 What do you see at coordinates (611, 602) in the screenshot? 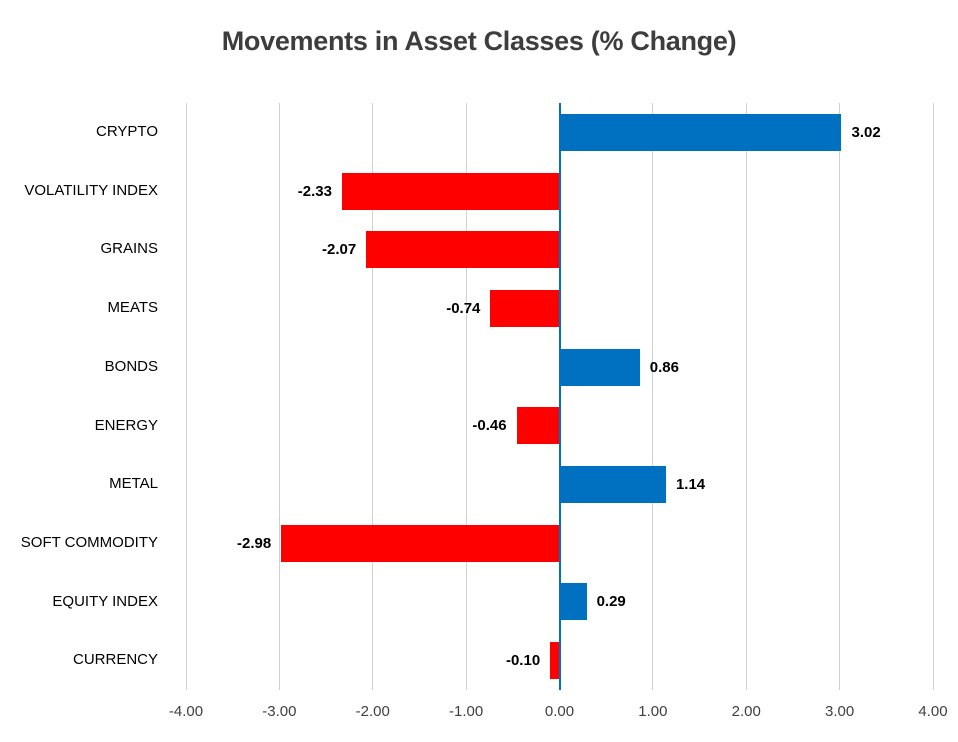
I see `value-label-equity-index: 0.29` at bounding box center [611, 602].